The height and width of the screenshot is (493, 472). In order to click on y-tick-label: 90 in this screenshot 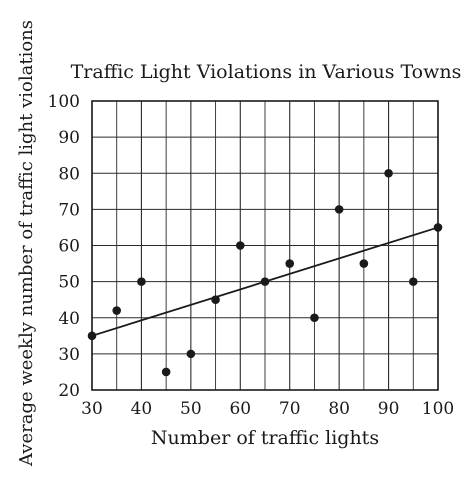, I will do `click(69, 138)`.